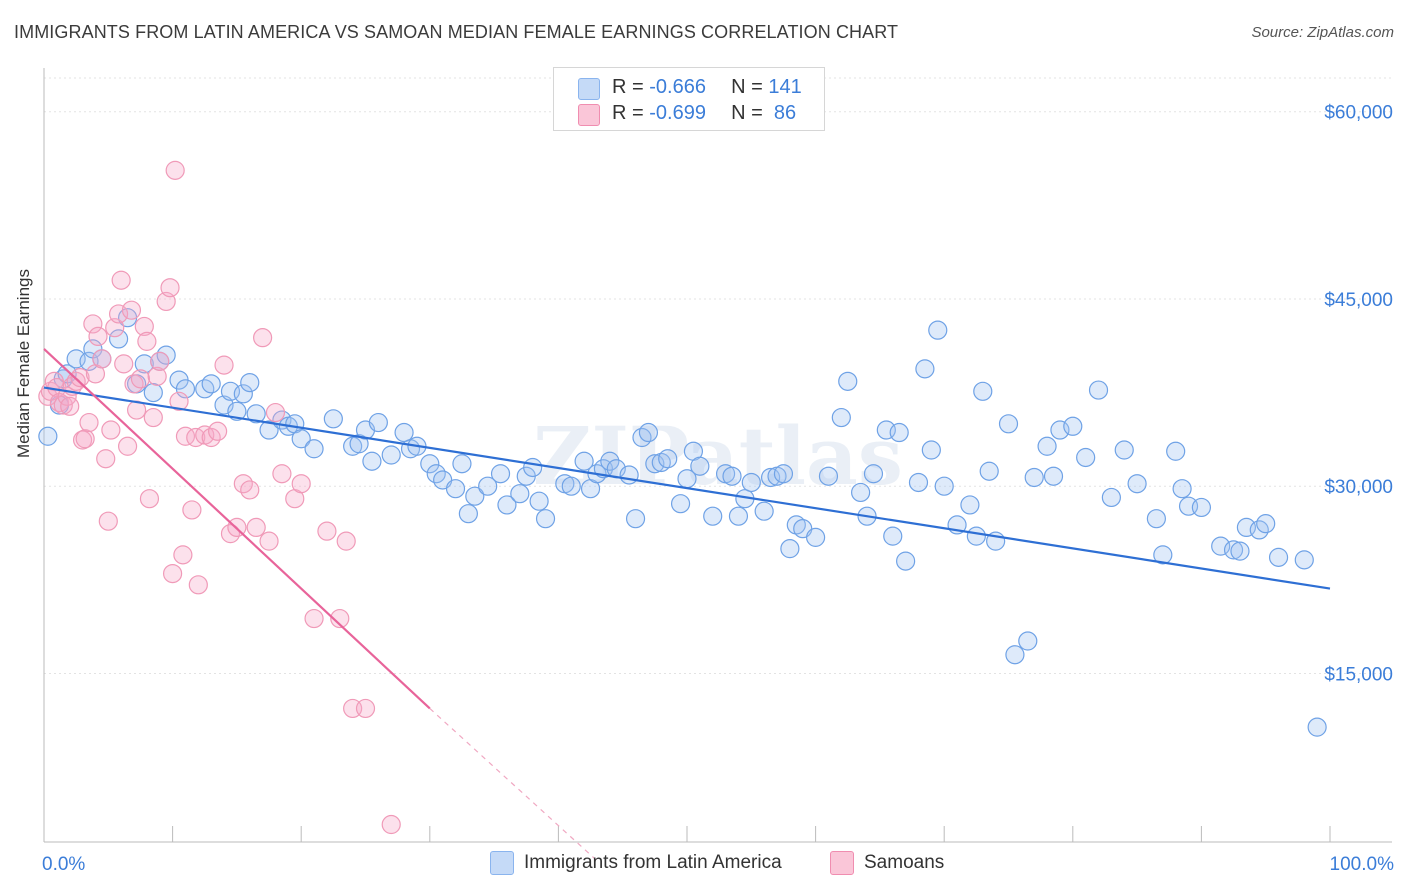 The width and height of the screenshot is (1406, 892). Describe the element at coordinates (502, 863) in the screenshot. I see `legend-swatch-latin-america` at that location.